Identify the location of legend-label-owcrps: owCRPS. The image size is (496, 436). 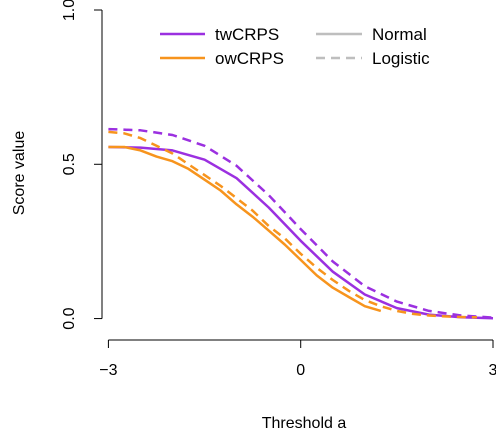
(249, 58).